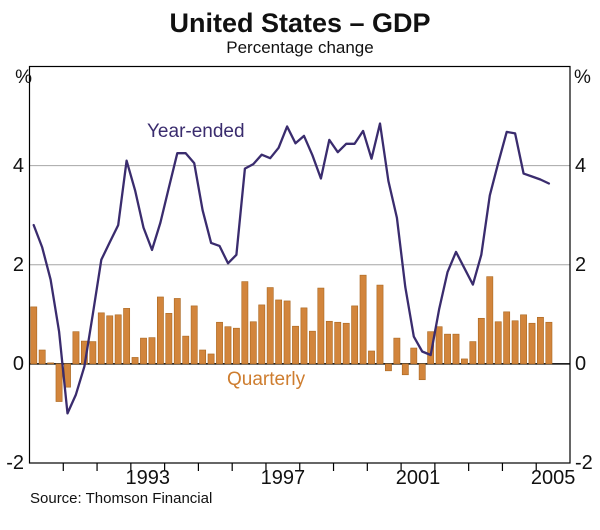 Image resolution: width=600 pixels, height=530 pixels. What do you see at coordinates (270, 326) in the screenshot?
I see `bar-1997Q1` at bounding box center [270, 326].